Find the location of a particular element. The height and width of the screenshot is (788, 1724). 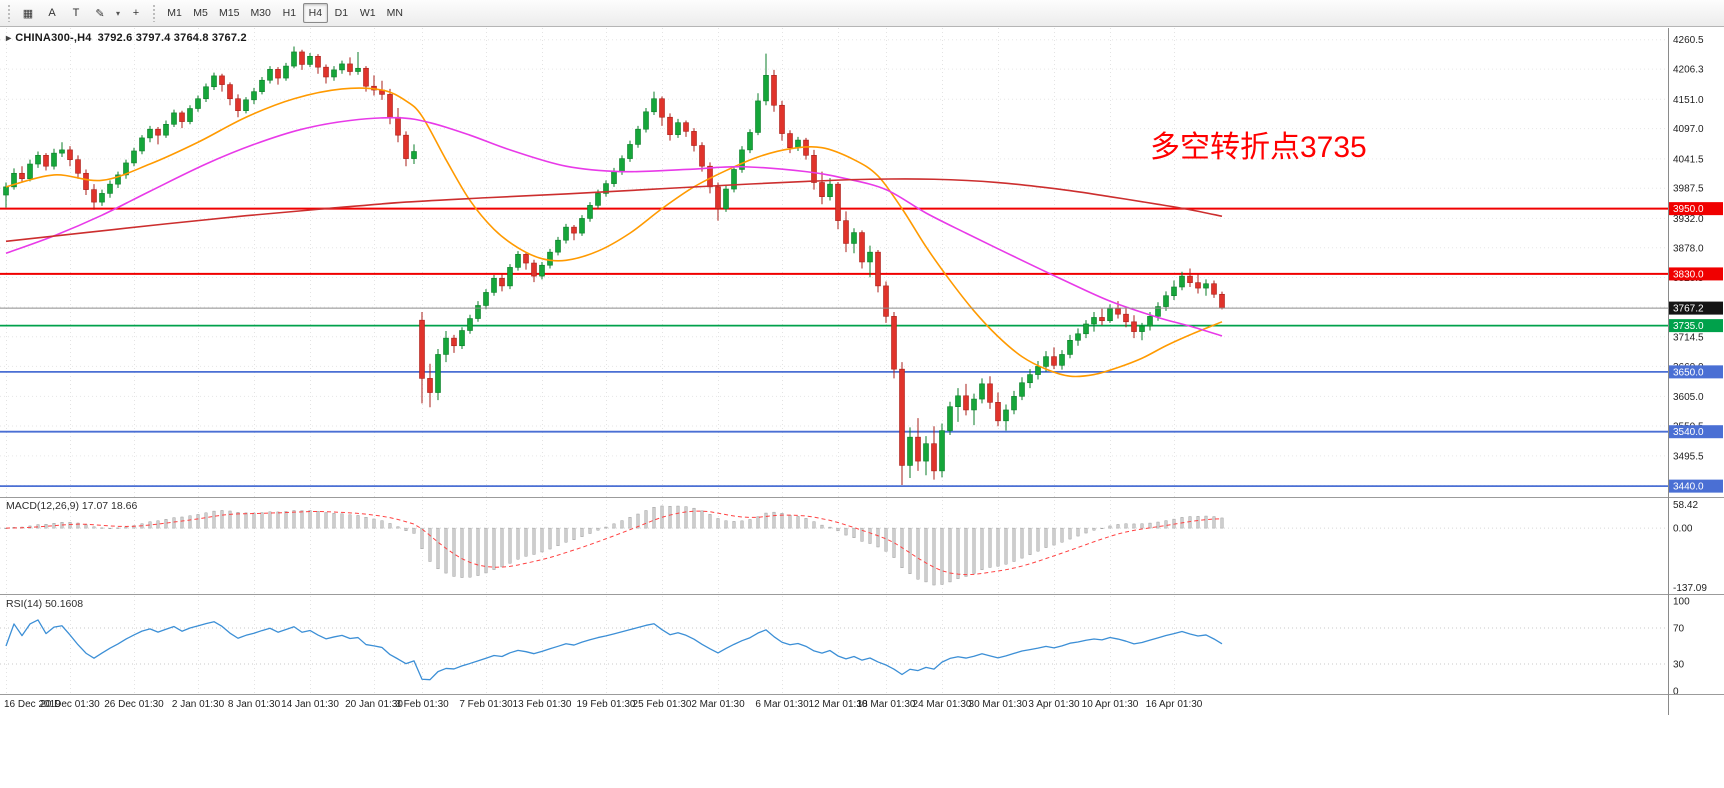

timeframe-button-m15: M15 is located at coordinates (229, 13).